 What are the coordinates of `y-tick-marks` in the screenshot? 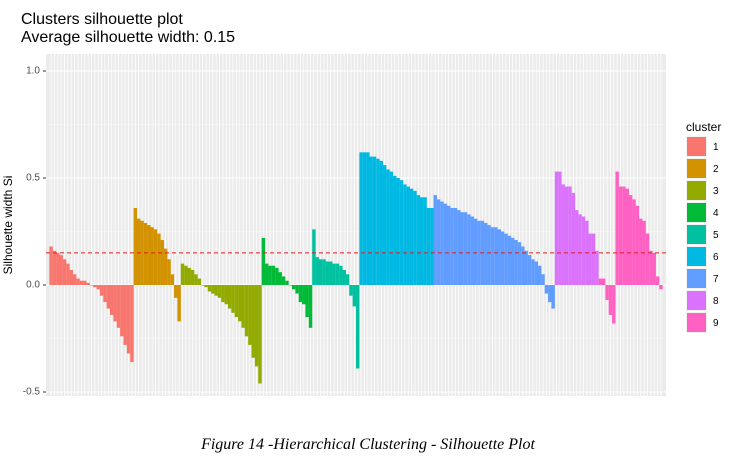 It's located at (44, 231).